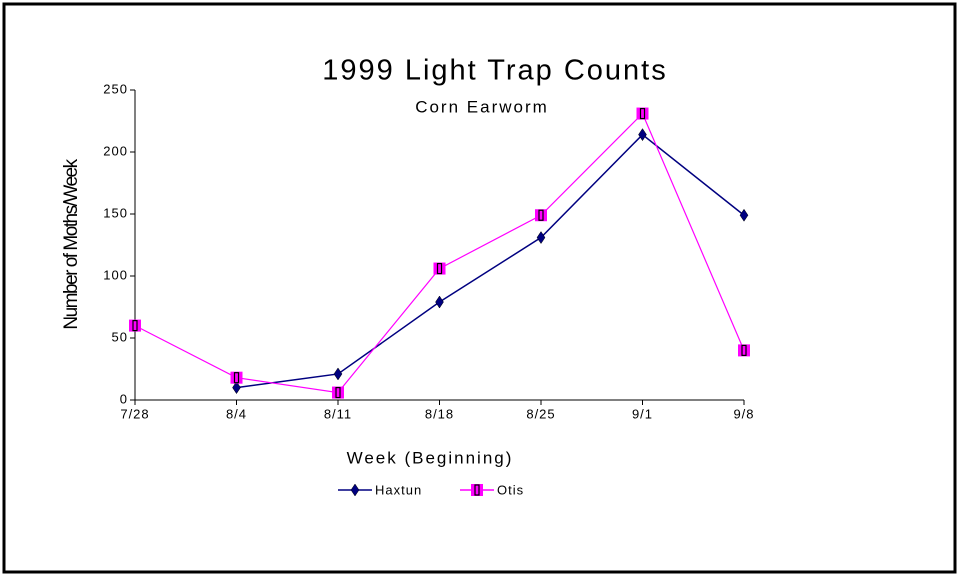 The width and height of the screenshot is (960, 577). What do you see at coordinates (430, 457) in the screenshot?
I see `x-axis-label: Week (Beginning)` at bounding box center [430, 457].